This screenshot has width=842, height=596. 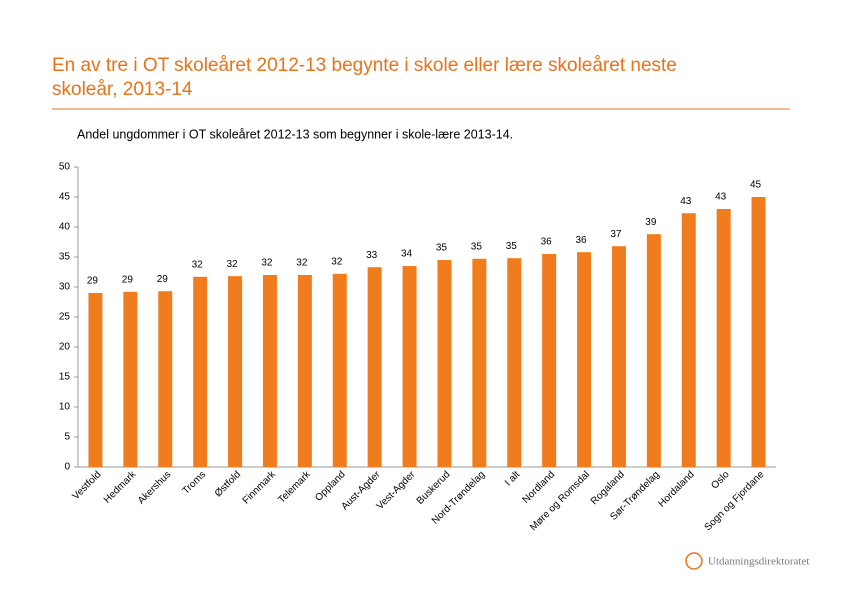 I want to click on x-tick-label: Vest-Agder, so click(x=396, y=490).